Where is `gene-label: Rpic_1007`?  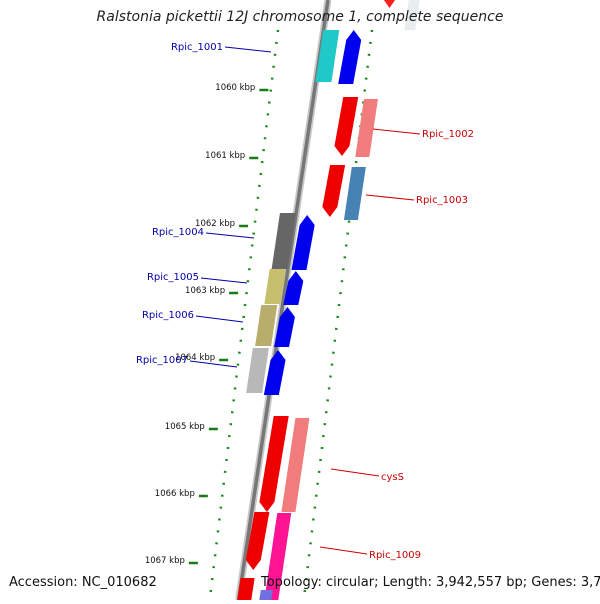
gene-label: Rpic_1007 is located at coordinates (162, 360).